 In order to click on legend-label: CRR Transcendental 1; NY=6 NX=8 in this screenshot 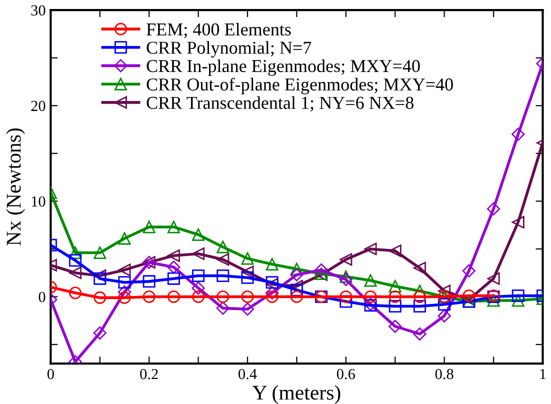, I will do `click(280, 104)`.